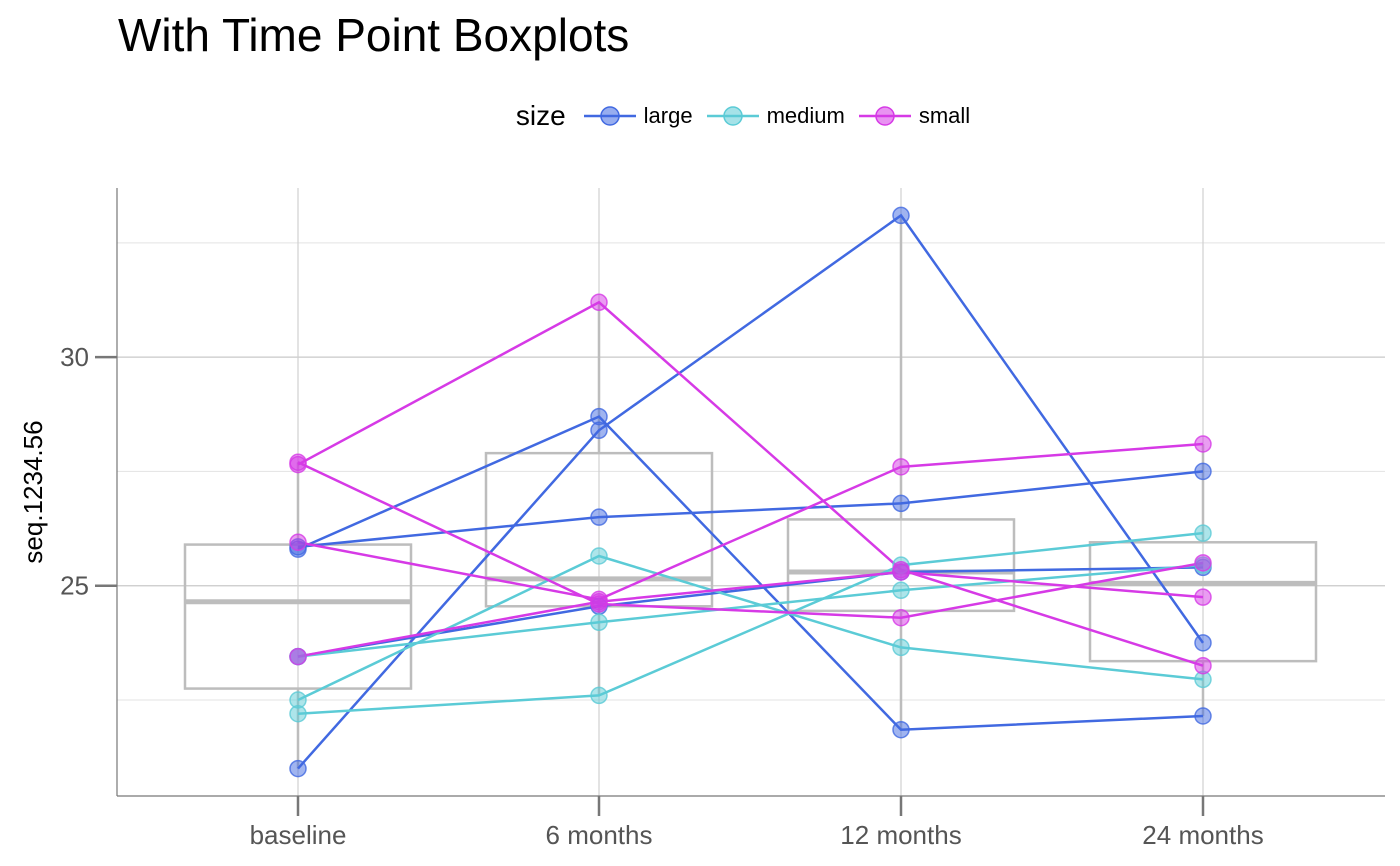 The image size is (1400, 866). I want to click on x-tick-label: baseline, so click(298, 835).